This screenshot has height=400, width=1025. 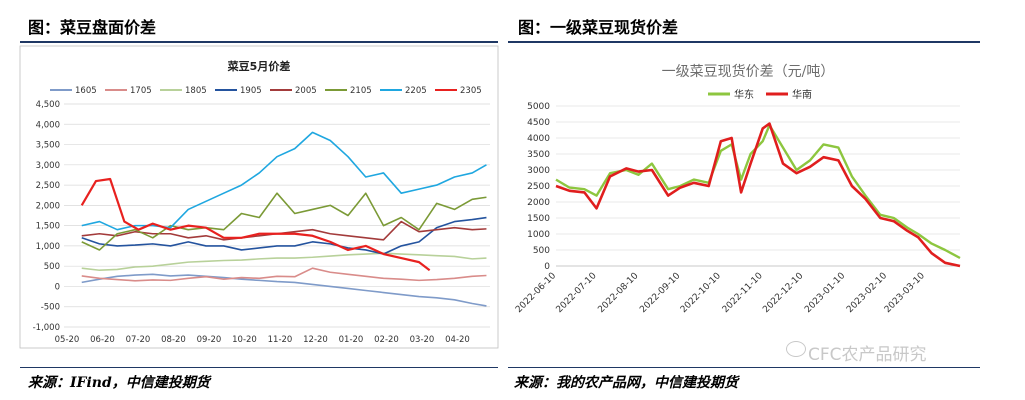 I want to click on right-panel-heading: 图：一级菜豆现货价差, so click(x=598, y=27).